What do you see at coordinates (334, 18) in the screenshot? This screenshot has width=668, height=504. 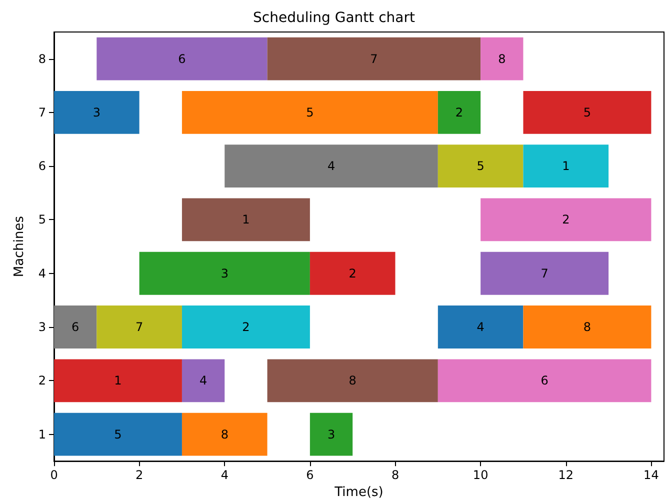 I see `chart-title: Scheduling Gantt chart` at bounding box center [334, 18].